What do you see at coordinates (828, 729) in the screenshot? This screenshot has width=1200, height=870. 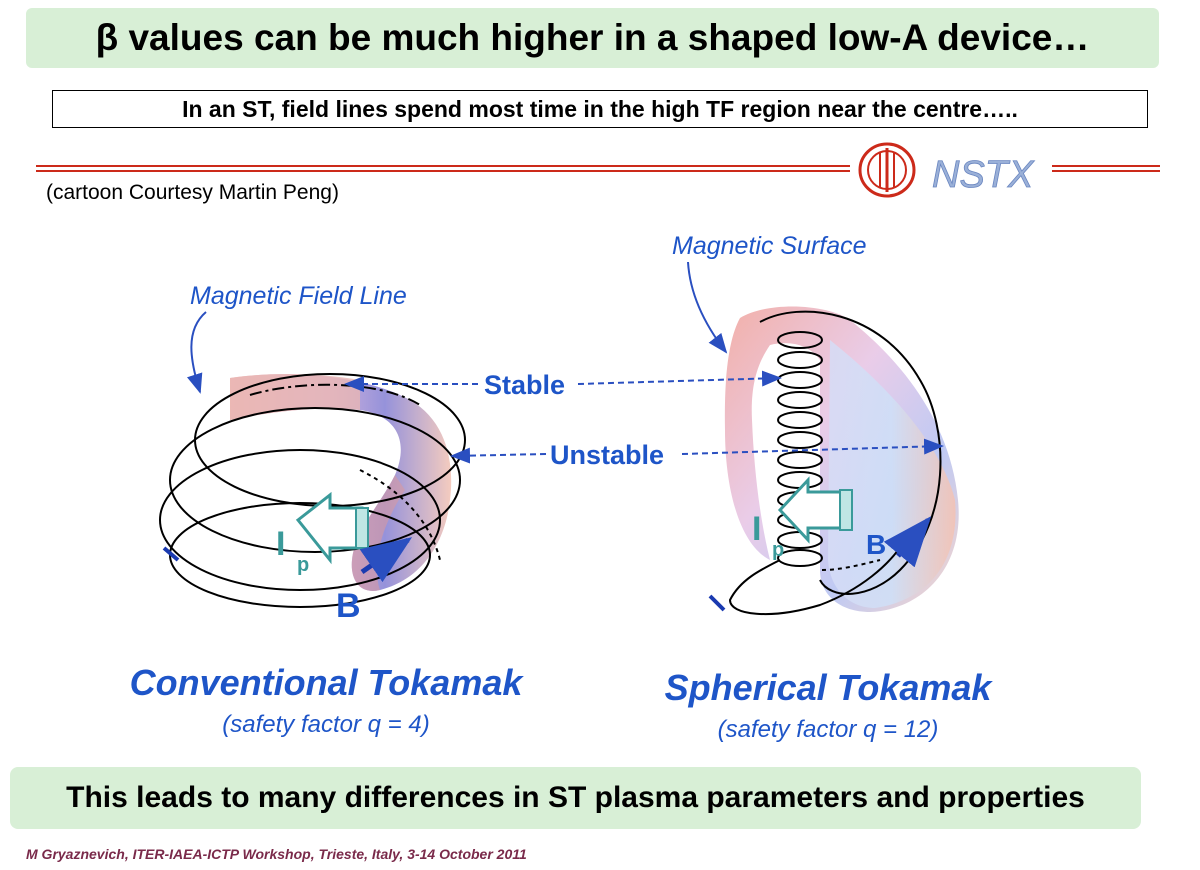 I see `spherical-safety: (safety factor q = 12)` at bounding box center [828, 729].